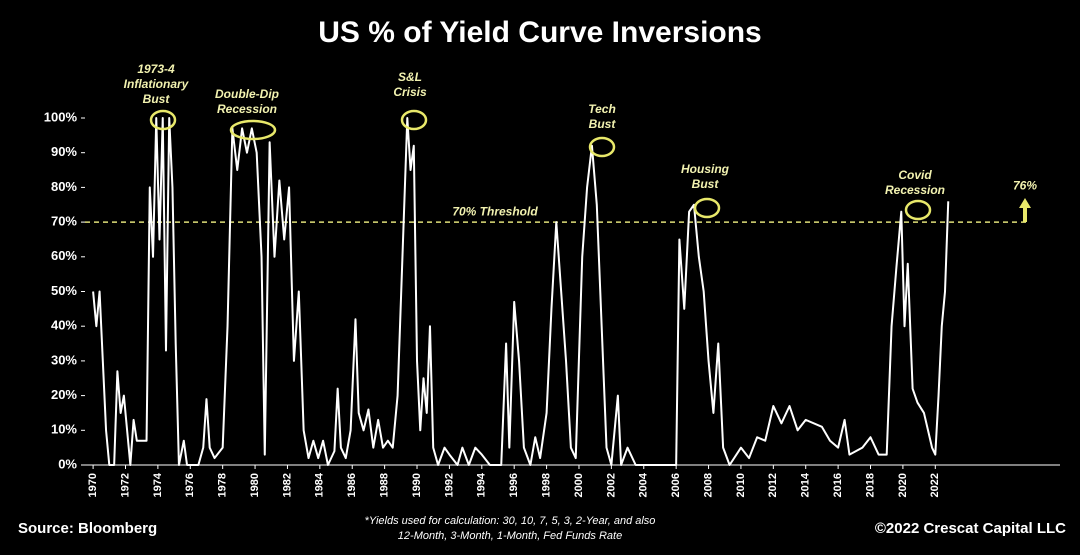 The width and height of the screenshot is (1080, 555). Describe the element at coordinates (64, 290) in the screenshot. I see `y-tick-label: 50%` at that location.